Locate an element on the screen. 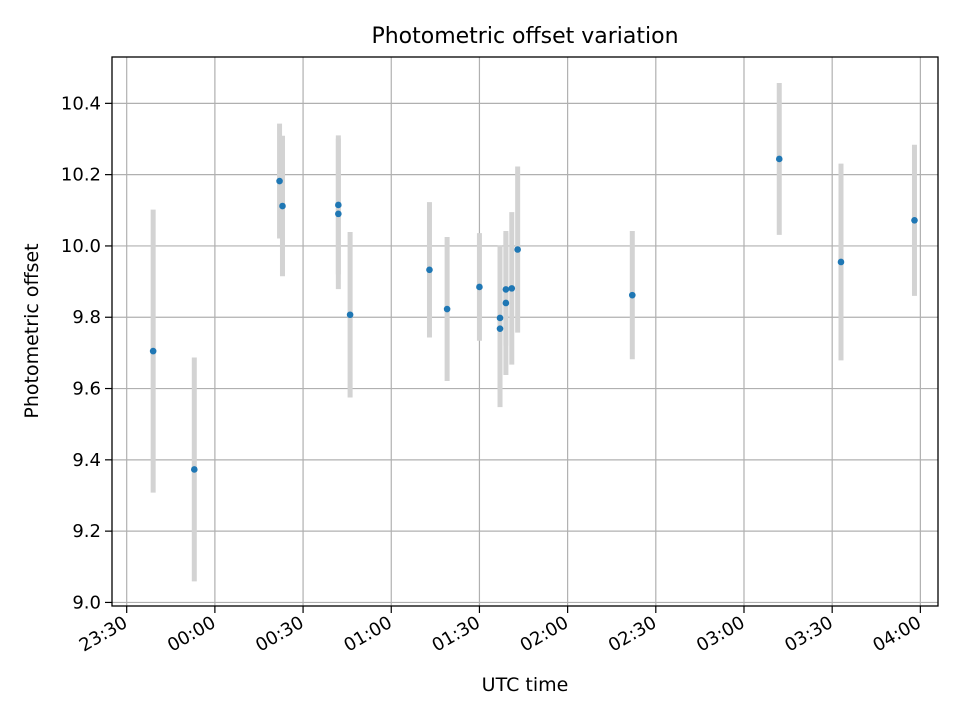 This screenshot has width=960, height=724. y-tick-label: 9.2 is located at coordinates (86, 531).